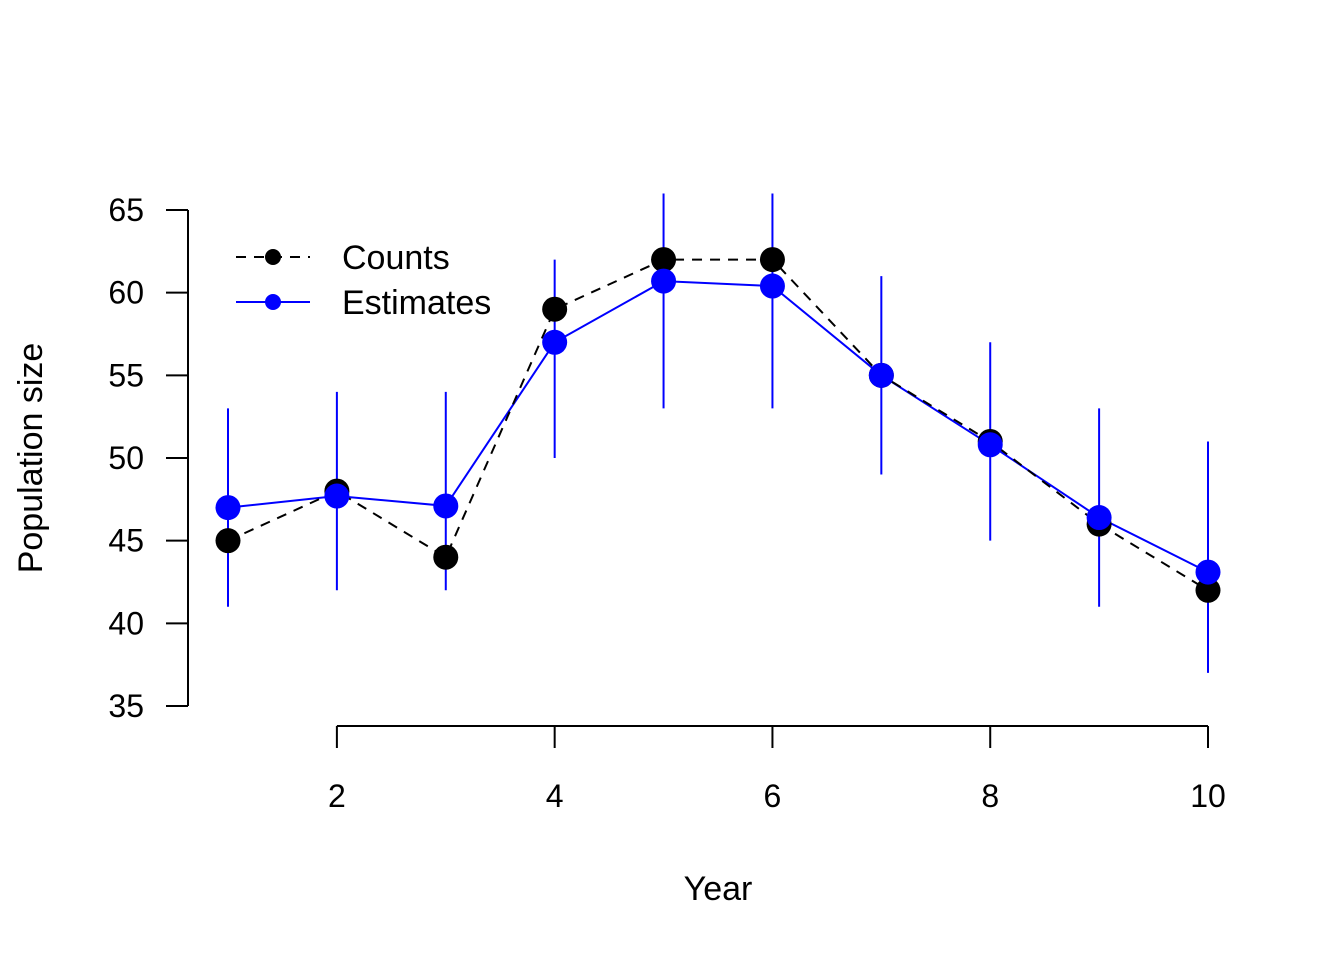  Describe the element at coordinates (126, 375) in the screenshot. I see `y-tick-label: 55` at that location.